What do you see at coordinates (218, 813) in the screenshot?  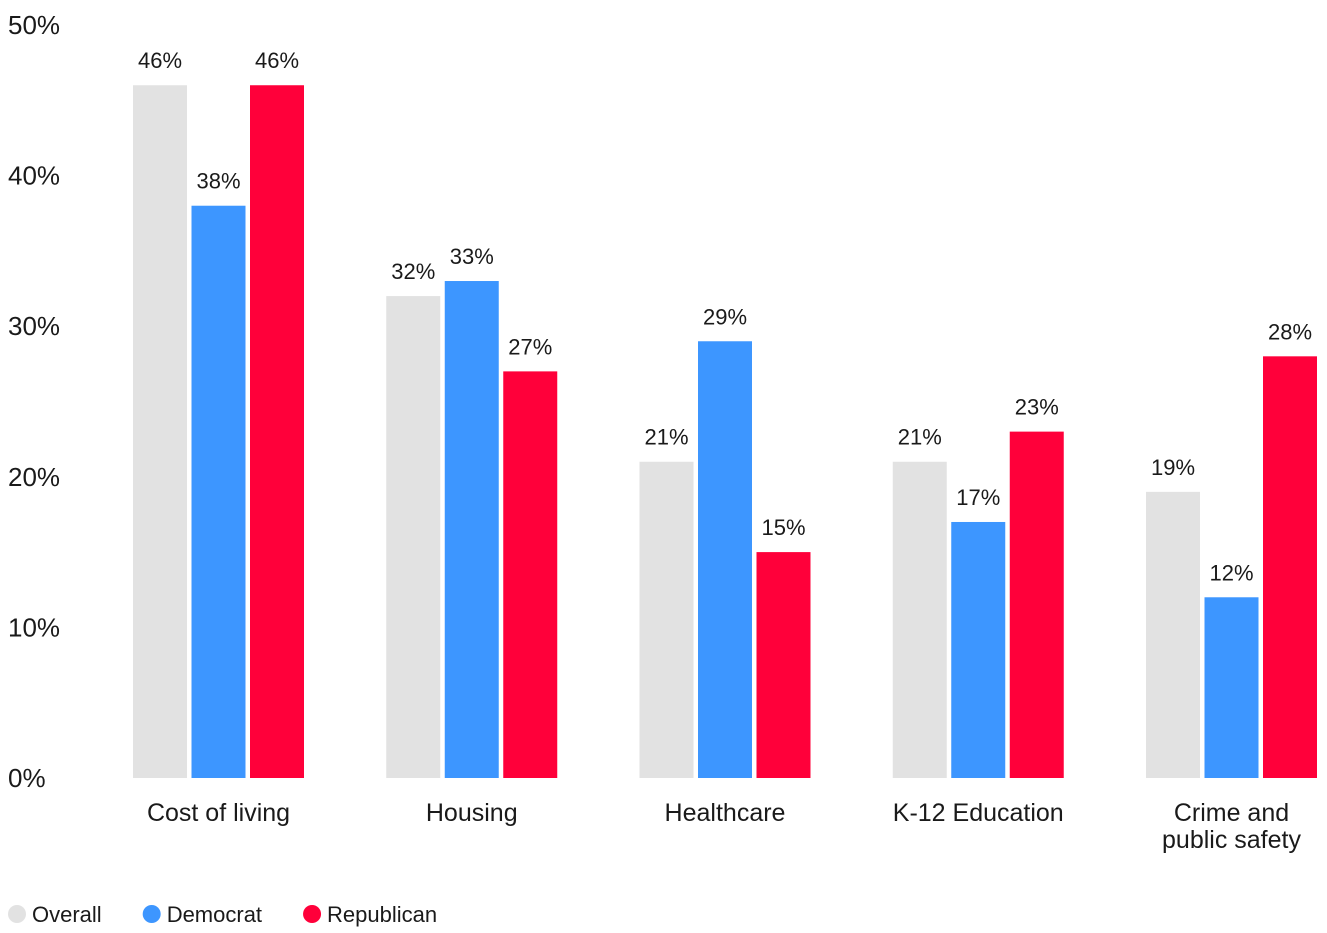 I see `x-tick-label: Cost of living` at bounding box center [218, 813].